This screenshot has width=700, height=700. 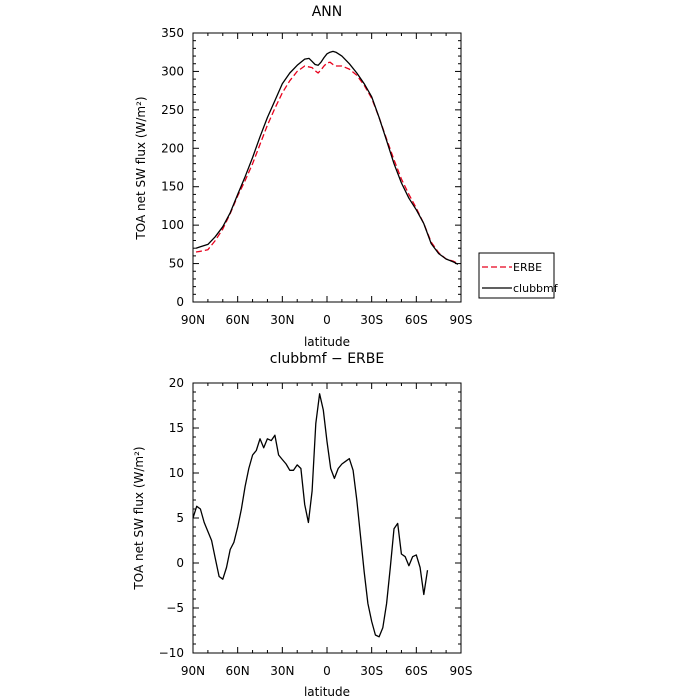 What do you see at coordinates (172, 187) in the screenshot?
I see `y-tick-label: 150` at bounding box center [172, 187].